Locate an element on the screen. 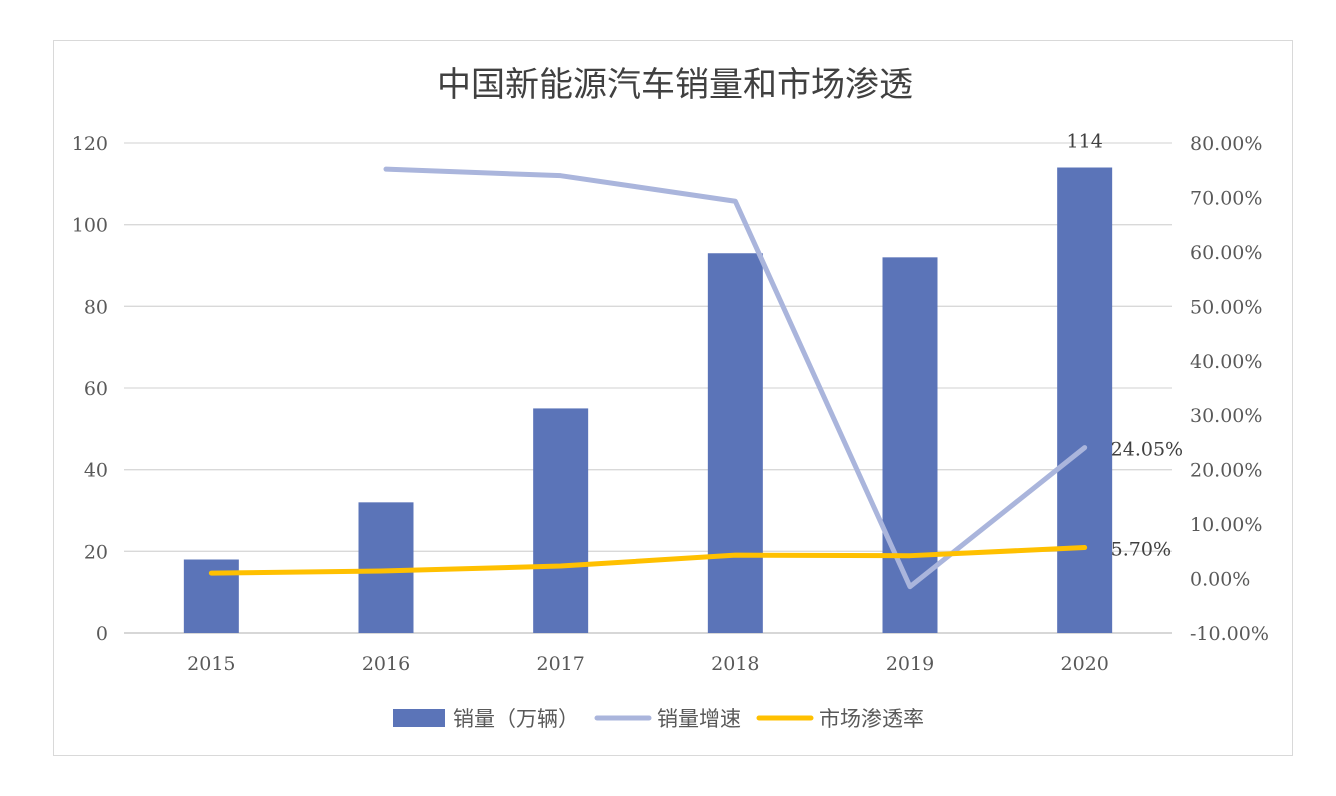 The height and width of the screenshot is (796, 1336). x-axis-tick-label: 2016 is located at coordinates (386, 664).